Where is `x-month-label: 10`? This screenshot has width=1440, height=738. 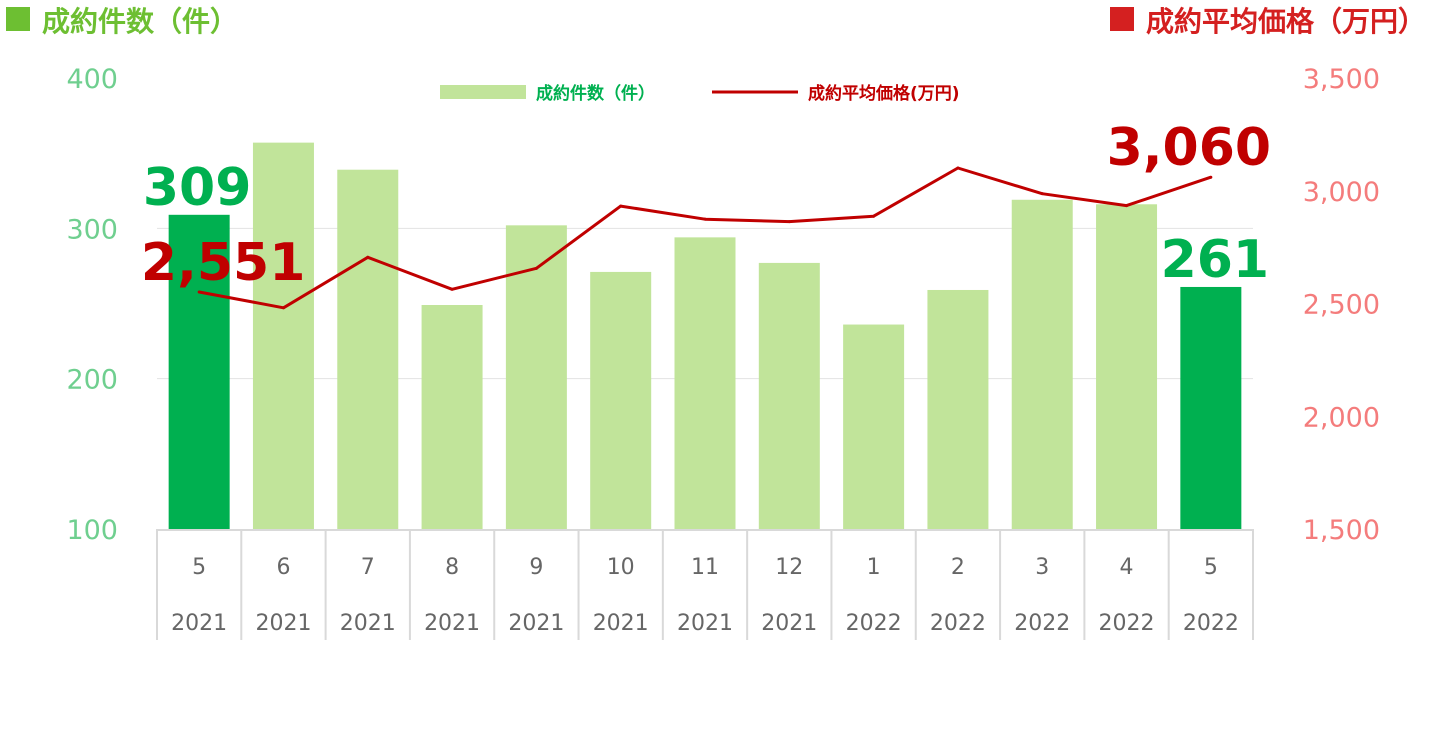
x-month-label: 10 is located at coordinates (621, 567).